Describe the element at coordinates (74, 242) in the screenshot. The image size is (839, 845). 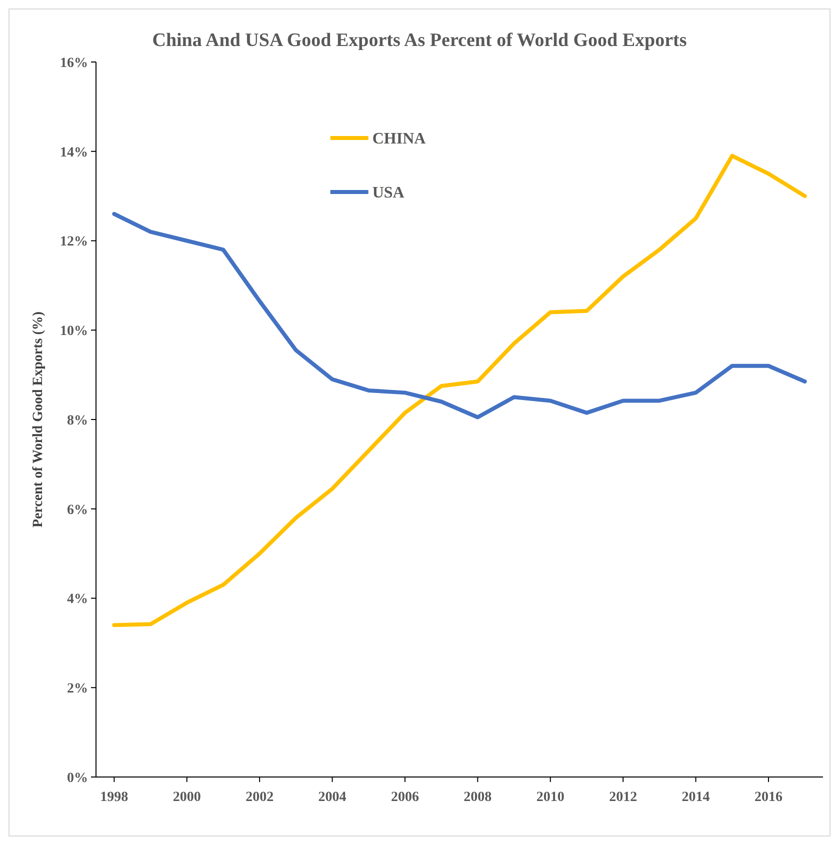
I see `y-tick-label: 12%` at that location.